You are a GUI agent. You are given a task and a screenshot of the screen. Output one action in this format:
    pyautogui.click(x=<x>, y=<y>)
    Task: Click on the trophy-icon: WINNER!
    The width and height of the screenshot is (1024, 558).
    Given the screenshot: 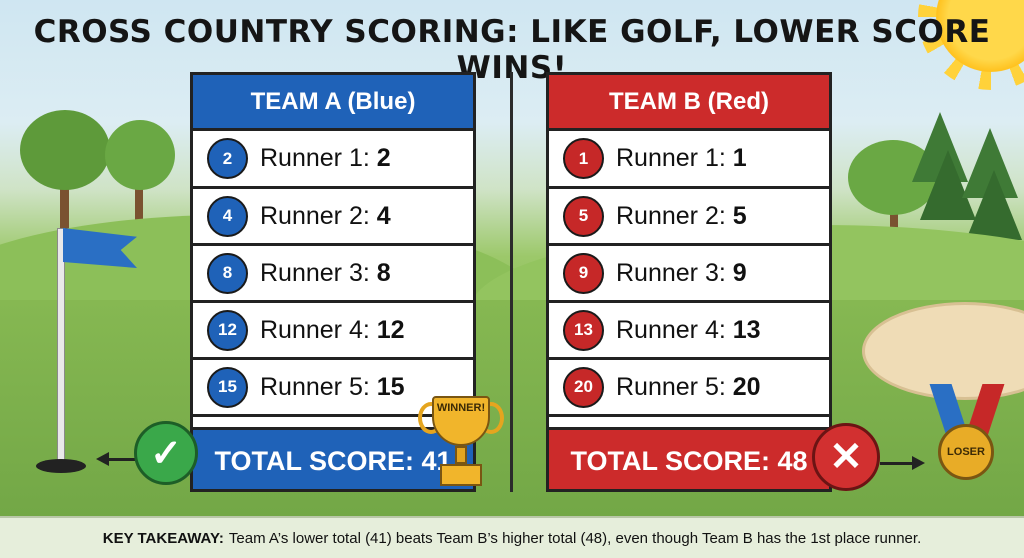 What is the action you would take?
    pyautogui.click(x=461, y=442)
    